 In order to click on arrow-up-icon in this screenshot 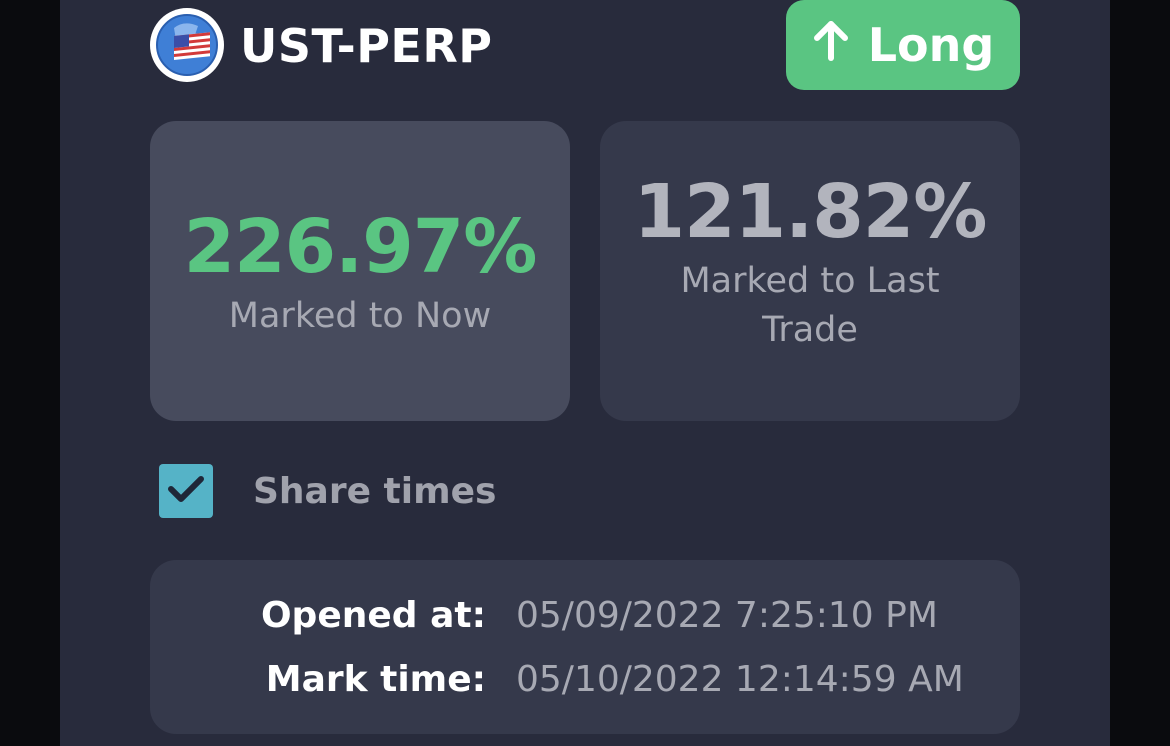, I will do `click(831, 45)`.